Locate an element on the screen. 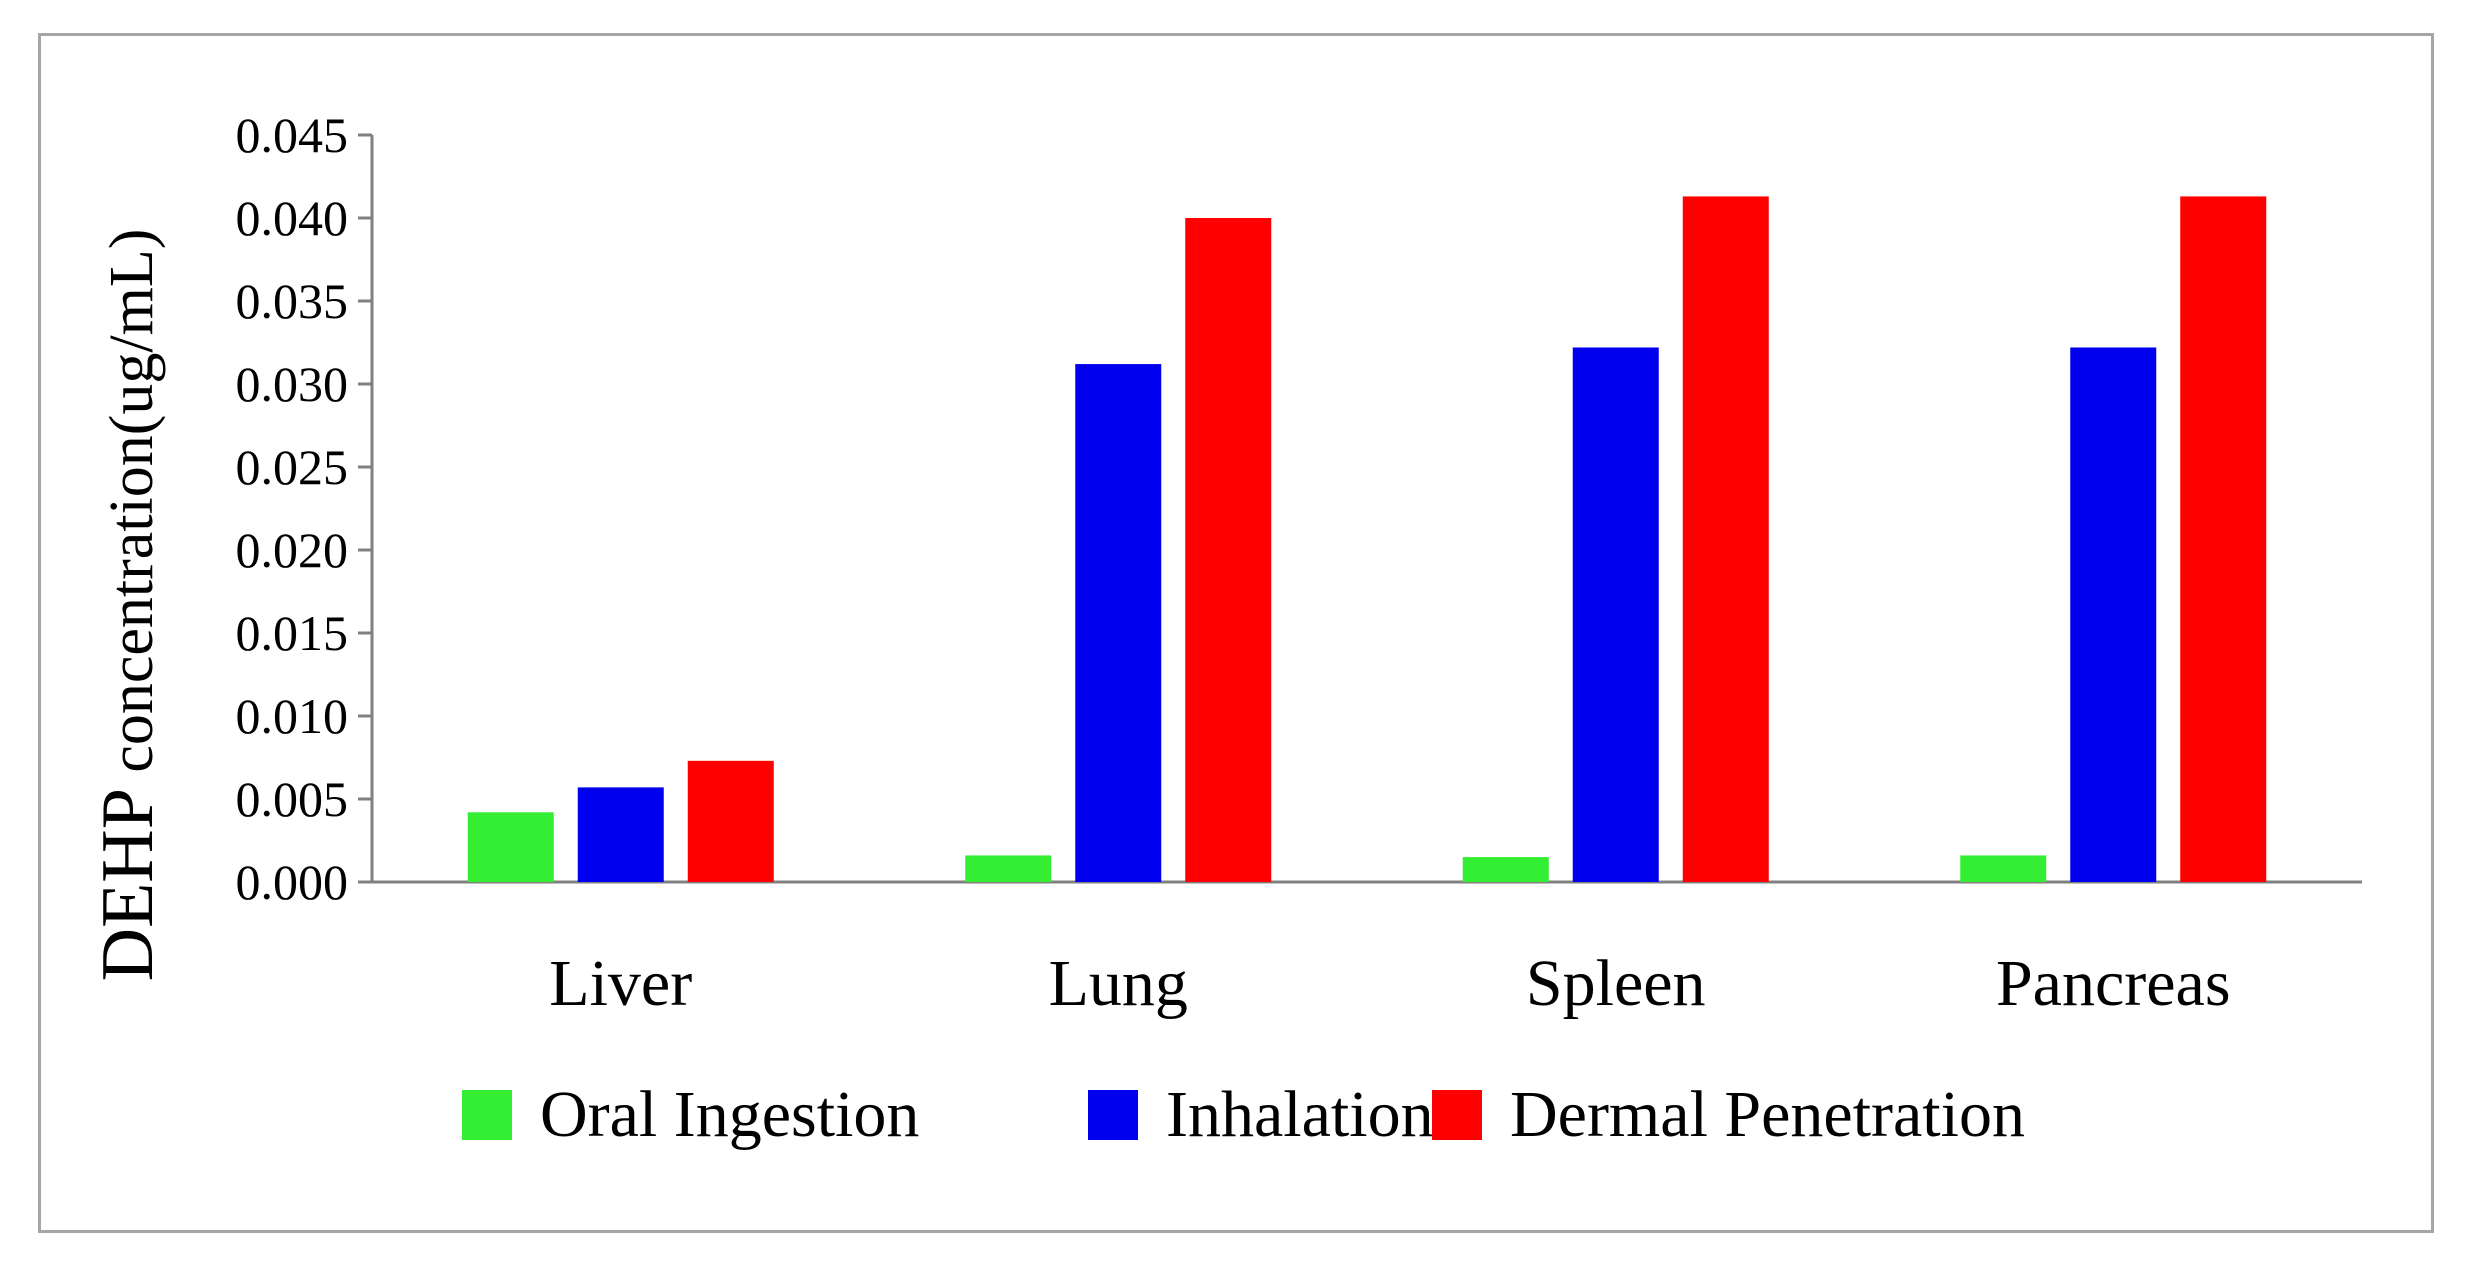 The width and height of the screenshot is (2472, 1269). y-tick-label: 0.025 is located at coordinates (292, 467).